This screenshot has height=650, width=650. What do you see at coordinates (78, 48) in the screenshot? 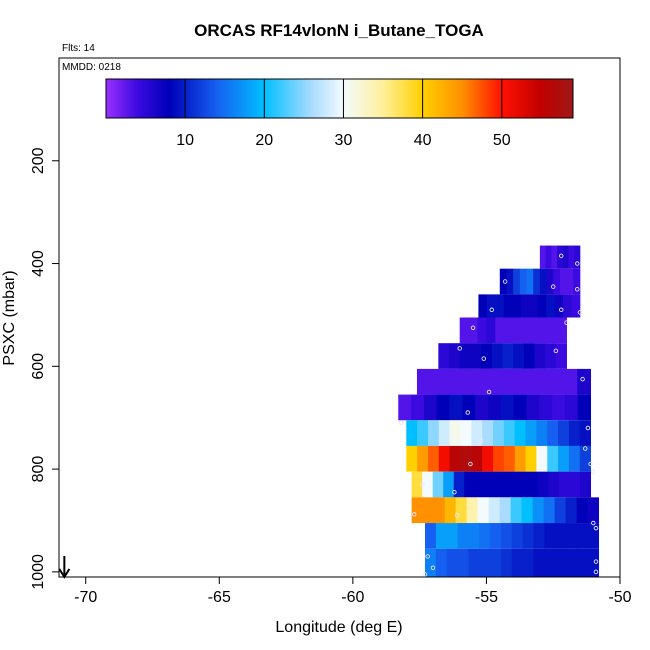
I see `flights-label: Flts: 14` at bounding box center [78, 48].